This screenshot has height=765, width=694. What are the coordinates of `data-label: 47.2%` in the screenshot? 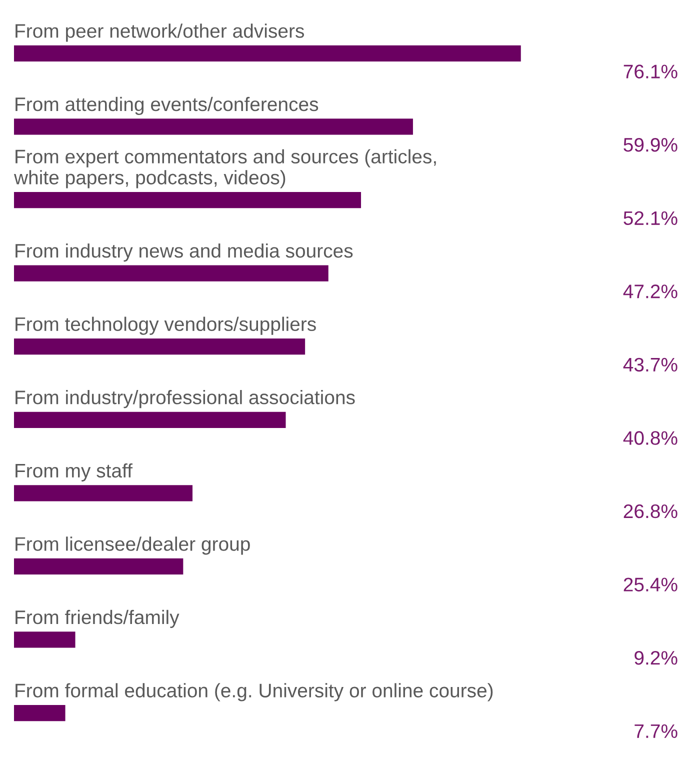 It's located at (650, 291).